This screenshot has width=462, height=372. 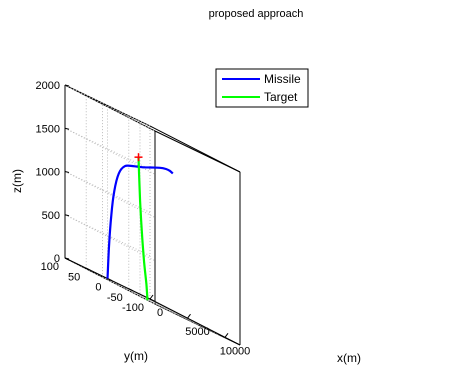 What do you see at coordinates (17, 181) in the screenshot?
I see `z-axis-label: z(m)` at bounding box center [17, 181].